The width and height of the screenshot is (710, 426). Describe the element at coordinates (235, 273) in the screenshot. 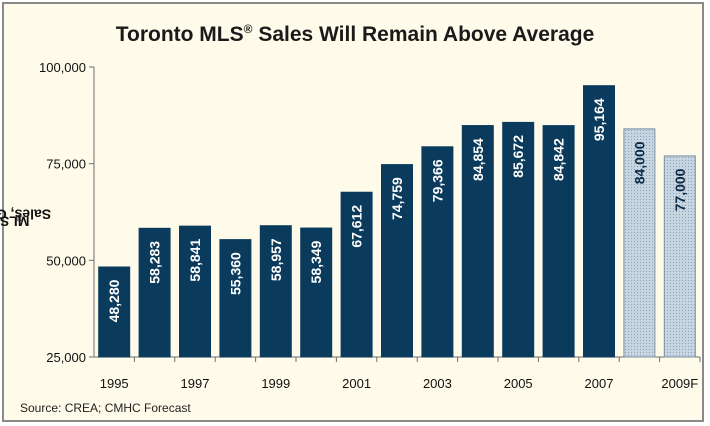

I see `bar-value-label: 55,360` at that location.